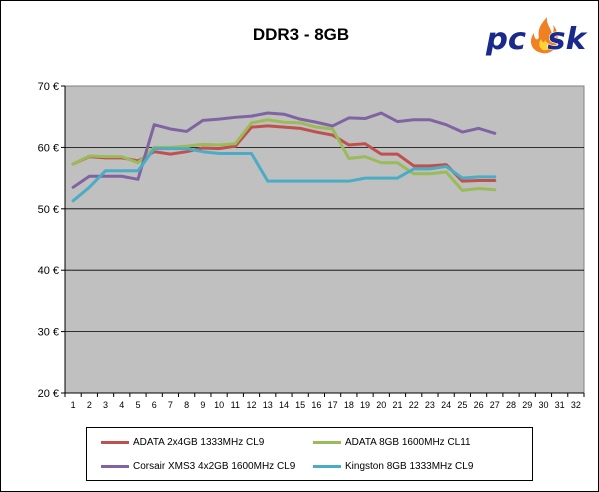 This screenshot has width=599, height=492. What do you see at coordinates (316, 405) in the screenshot?
I see `x-tick-label: 16` at bounding box center [316, 405].